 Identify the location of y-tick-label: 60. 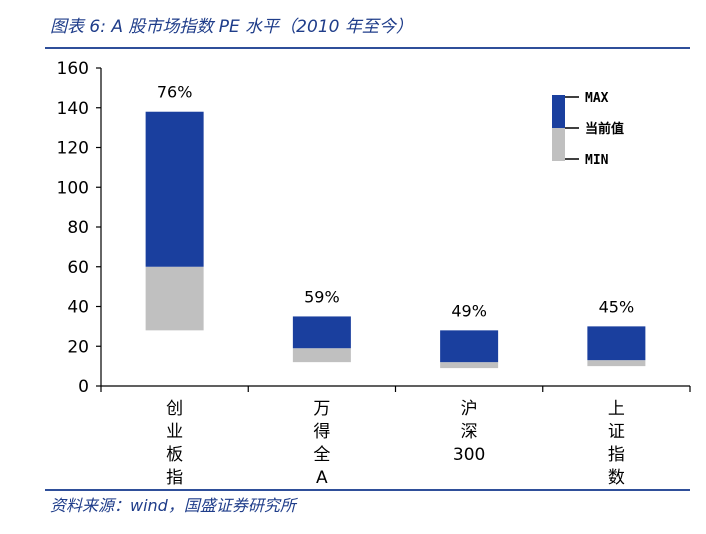
(78, 268).